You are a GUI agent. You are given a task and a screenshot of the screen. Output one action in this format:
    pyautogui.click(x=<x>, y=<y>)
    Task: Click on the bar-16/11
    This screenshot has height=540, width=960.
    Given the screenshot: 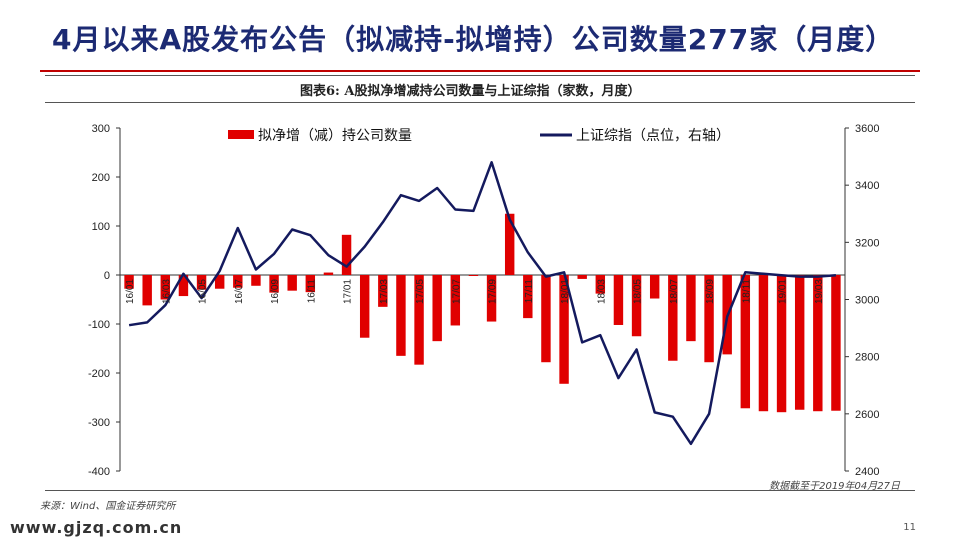 What is the action you would take?
    pyautogui.click(x=310, y=284)
    